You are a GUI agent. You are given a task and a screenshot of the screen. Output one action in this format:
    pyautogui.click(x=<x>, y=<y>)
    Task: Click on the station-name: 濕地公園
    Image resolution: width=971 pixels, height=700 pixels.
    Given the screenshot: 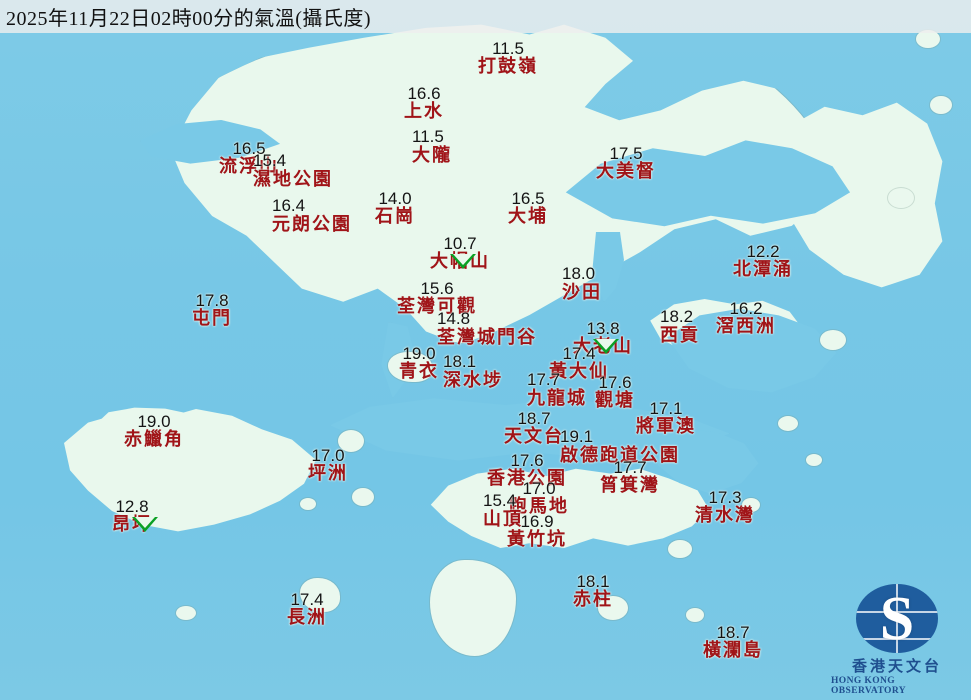 What is the action you would take?
    pyautogui.click(x=293, y=179)
    